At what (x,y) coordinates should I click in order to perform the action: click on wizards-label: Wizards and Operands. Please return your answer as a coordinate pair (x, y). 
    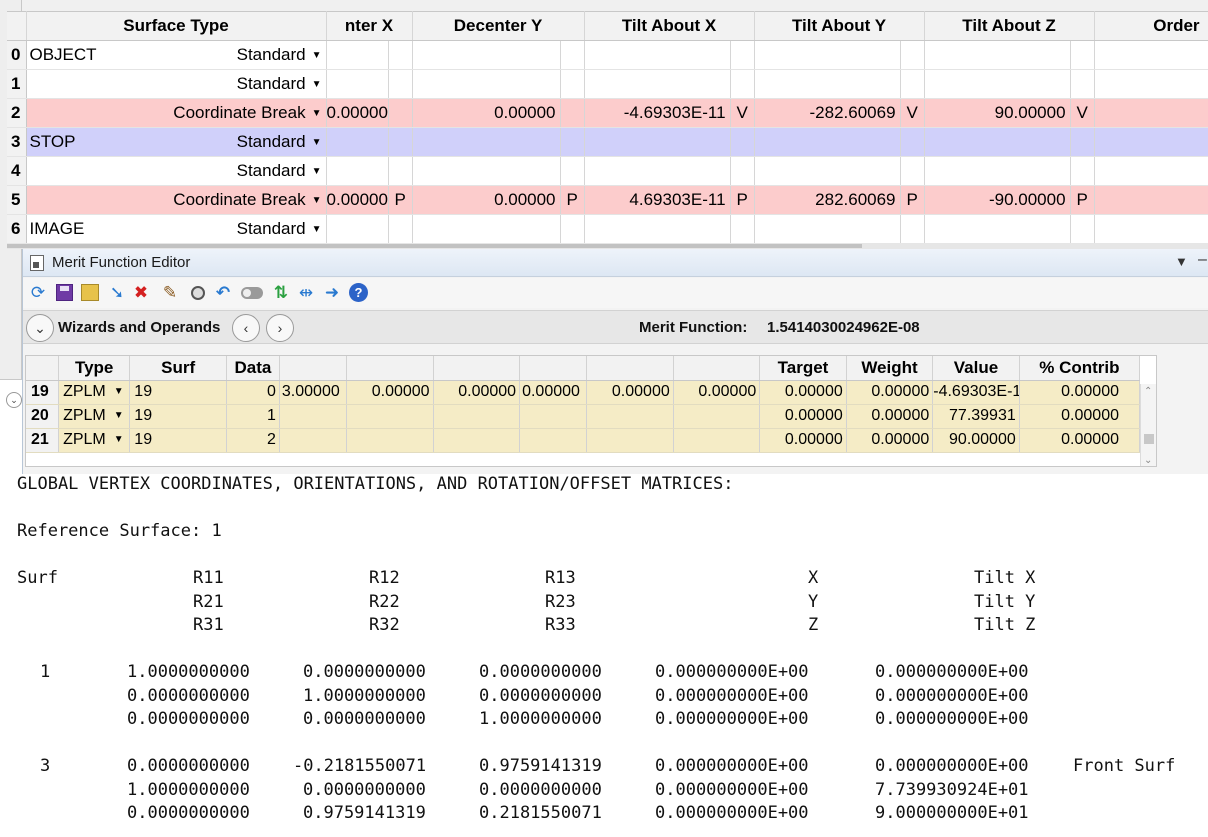
    Looking at the image, I should click on (139, 327).